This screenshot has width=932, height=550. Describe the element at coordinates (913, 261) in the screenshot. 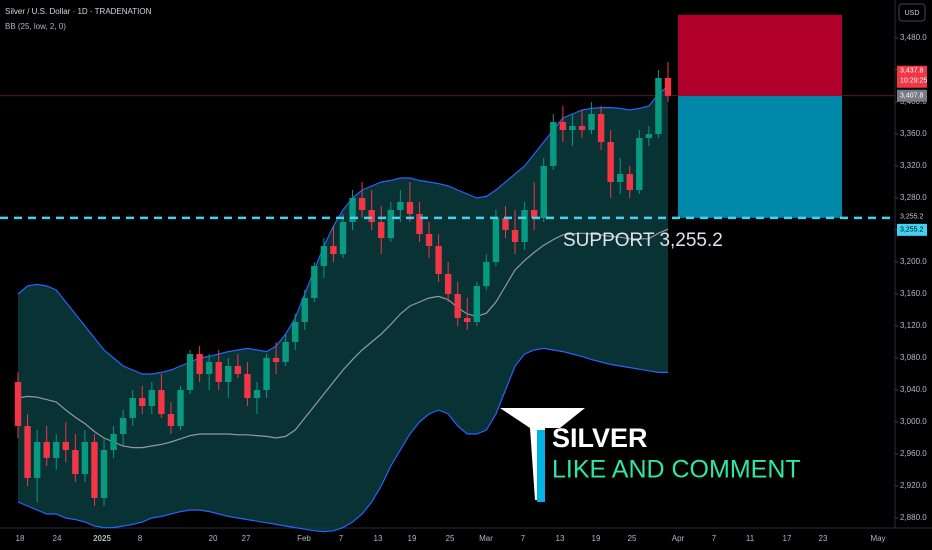

I see `y-tick-label: 3,200.0` at that location.